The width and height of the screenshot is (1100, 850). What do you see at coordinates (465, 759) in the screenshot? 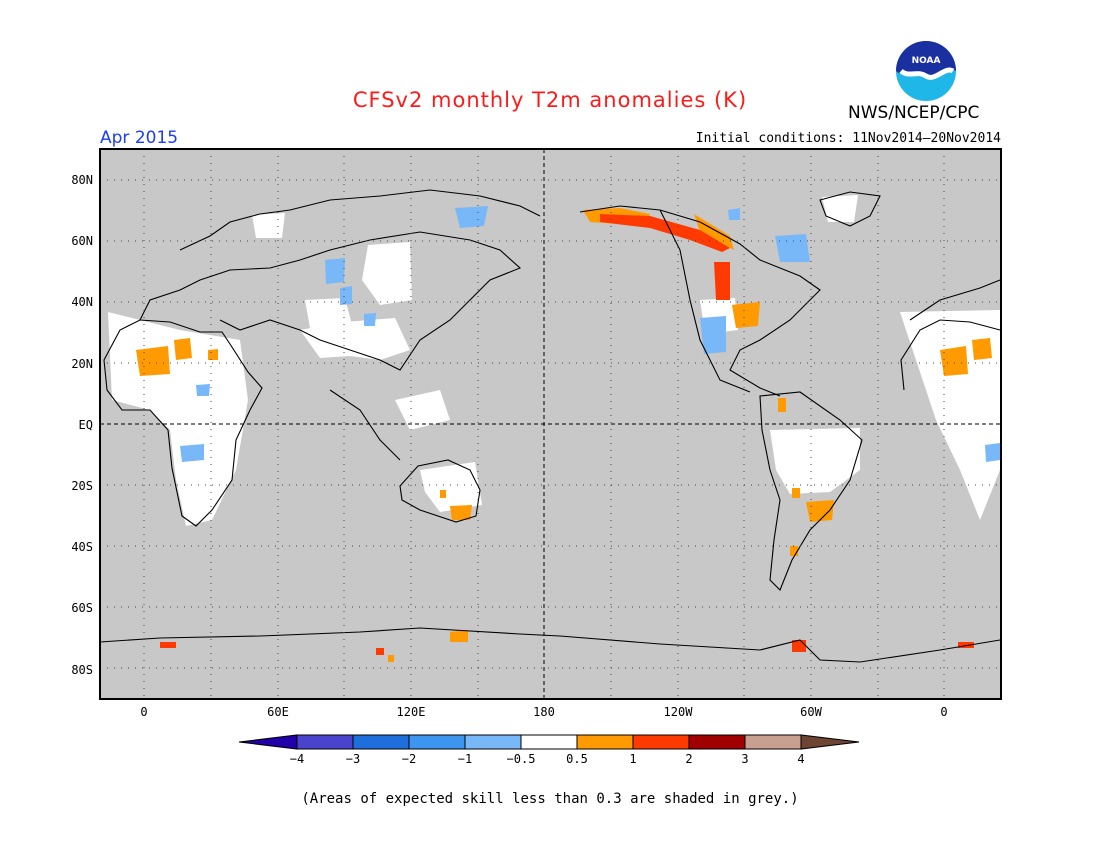
I see `colorbar-tick-label: −1` at bounding box center [465, 759].